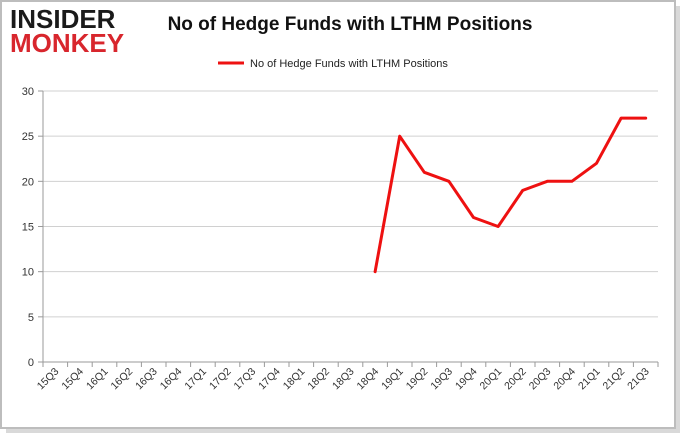 The height and width of the screenshot is (433, 680). Describe the element at coordinates (621, 118) in the screenshot. I see `data-point-21Q2` at that location.